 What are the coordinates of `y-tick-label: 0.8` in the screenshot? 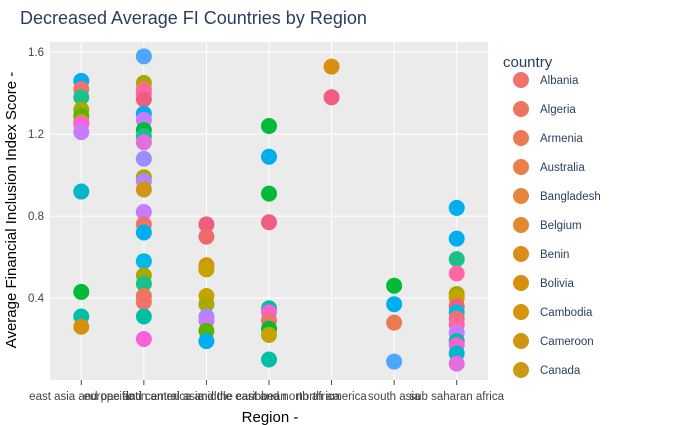 It's located at (36, 217).